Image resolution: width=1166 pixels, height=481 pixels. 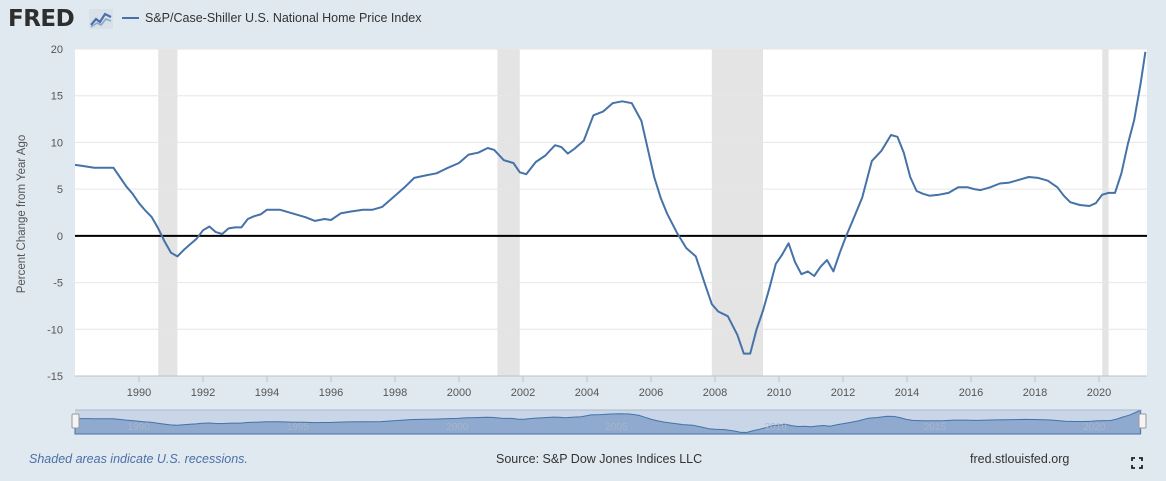 I want to click on x-tick-label: 2006, so click(x=651, y=393).